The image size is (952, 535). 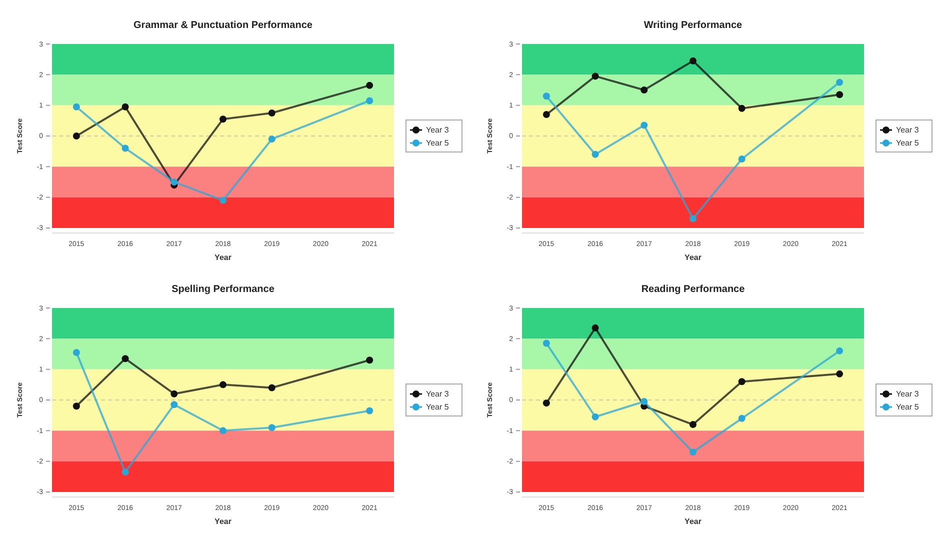 I want to click on chart-title: Writing Performance, so click(x=693, y=25).